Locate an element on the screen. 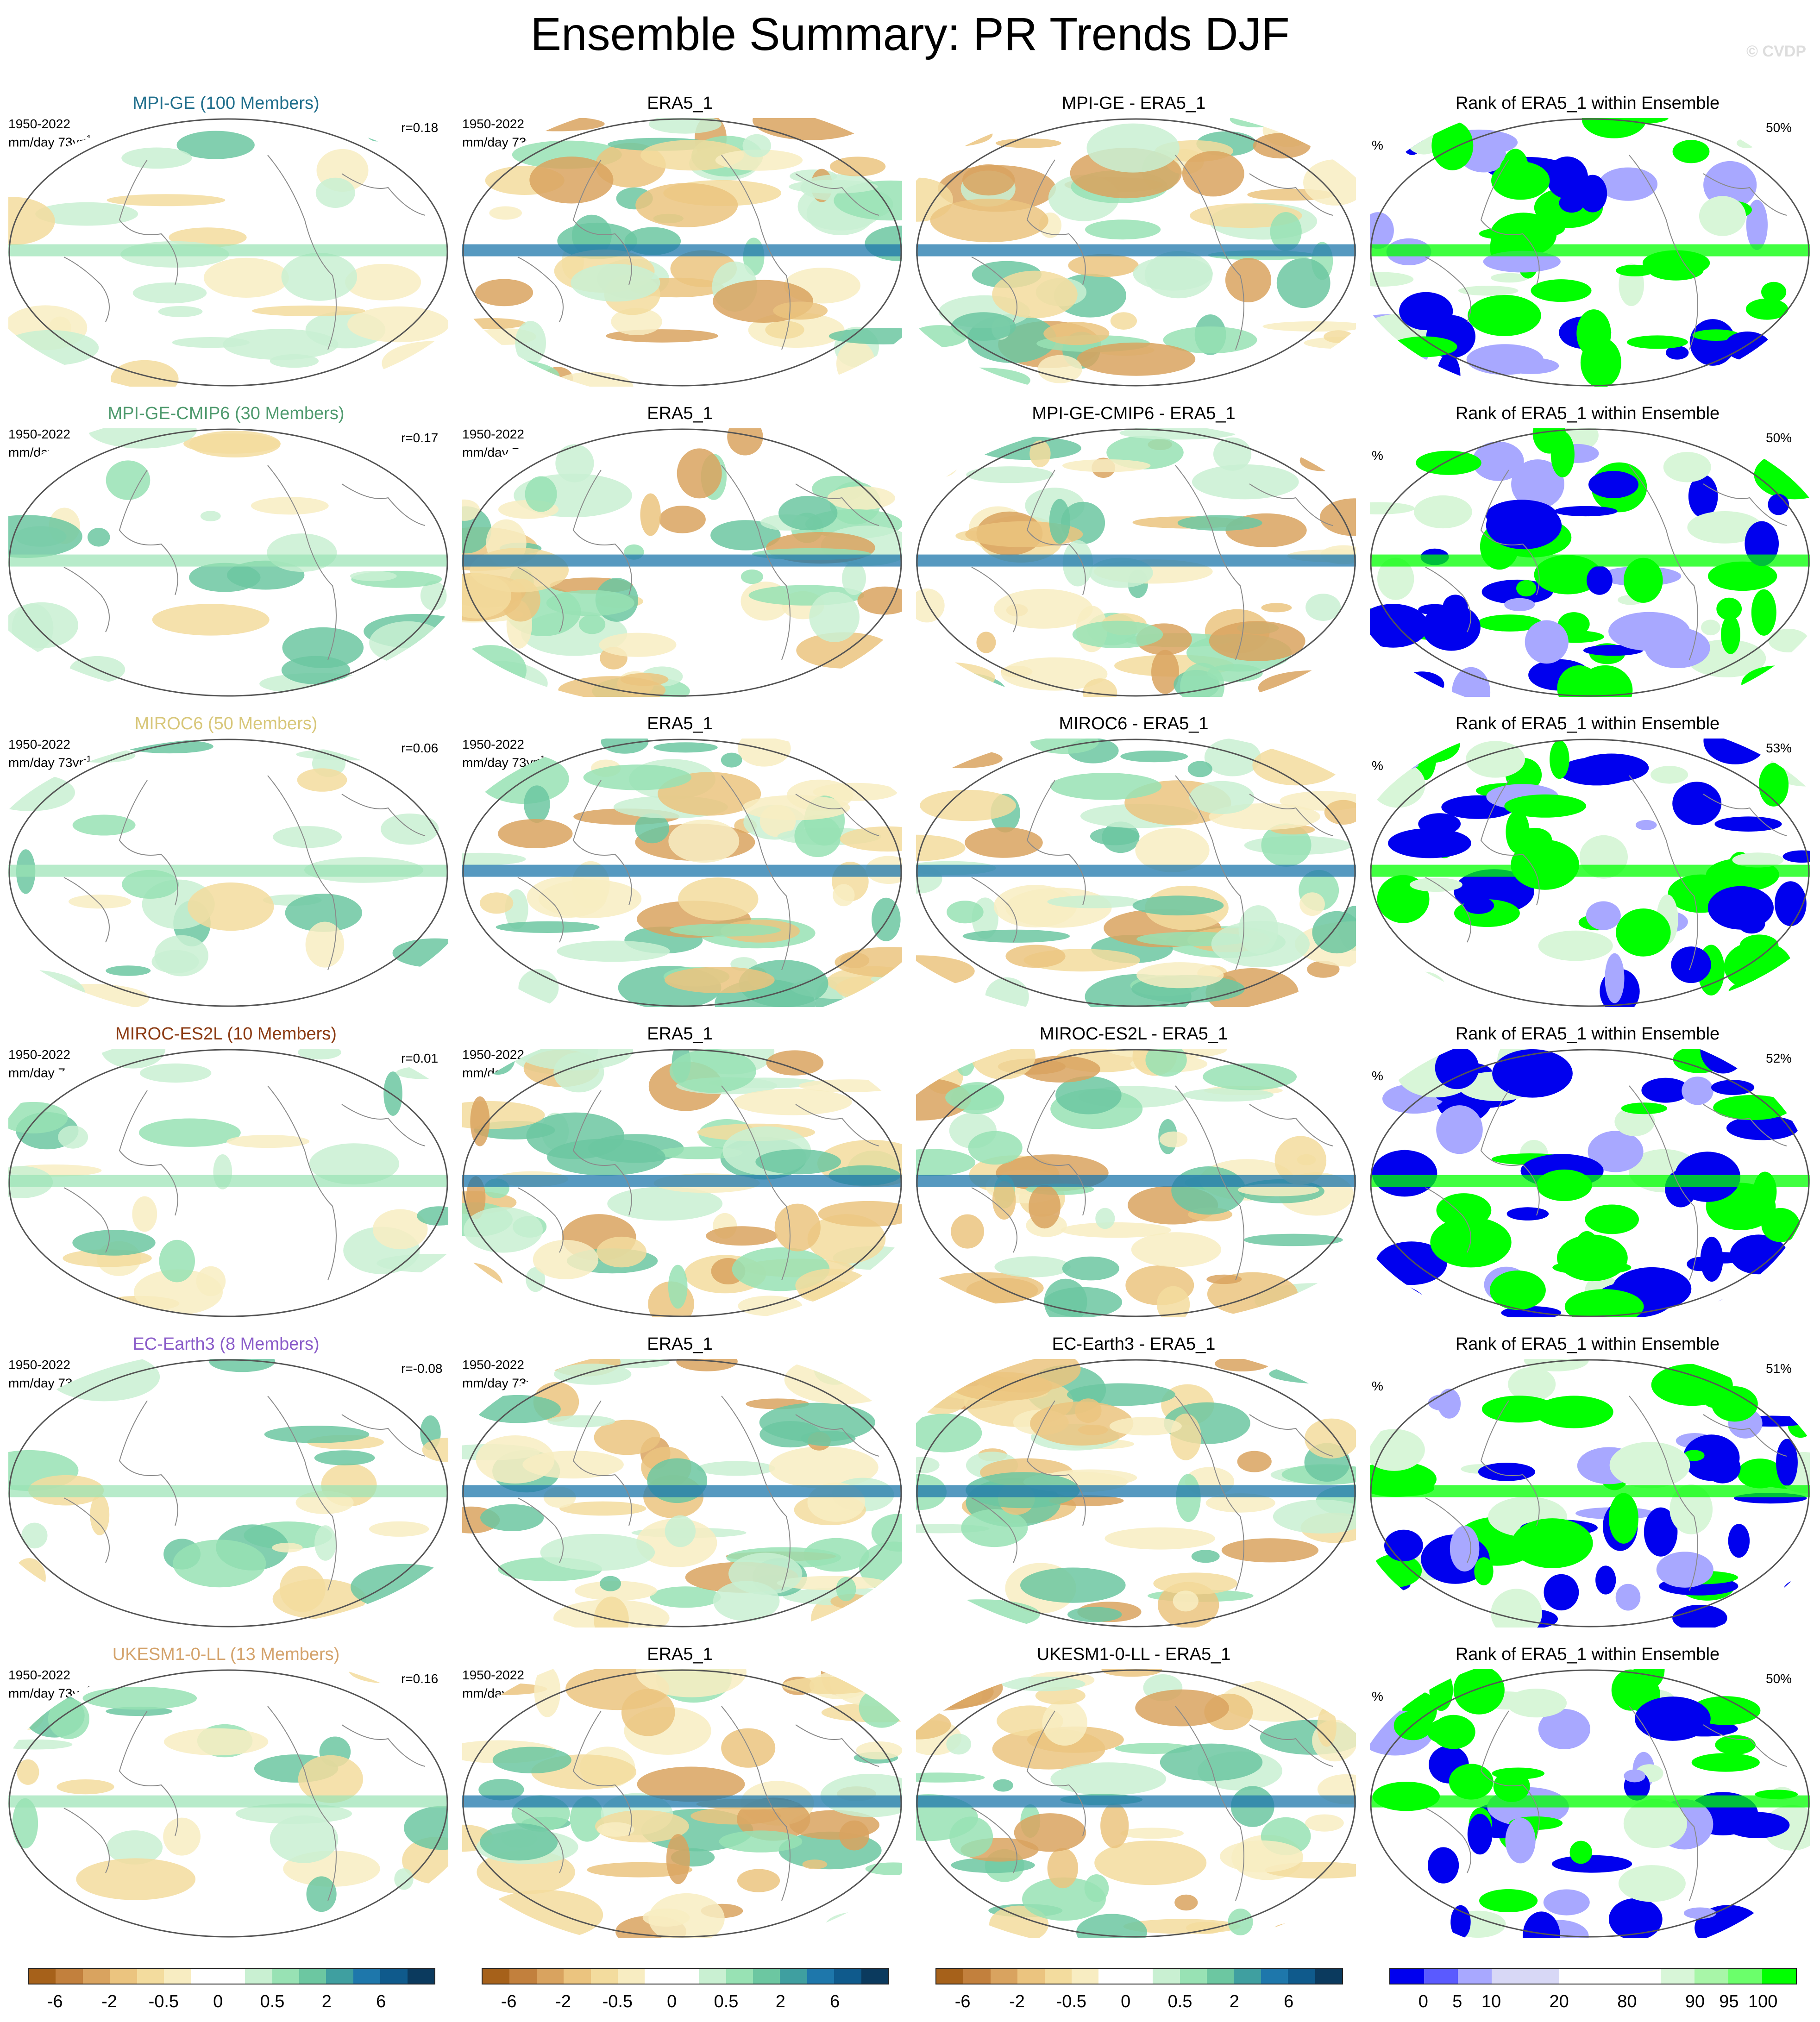  pattern-correlation: r=0.17 is located at coordinates (420, 438).